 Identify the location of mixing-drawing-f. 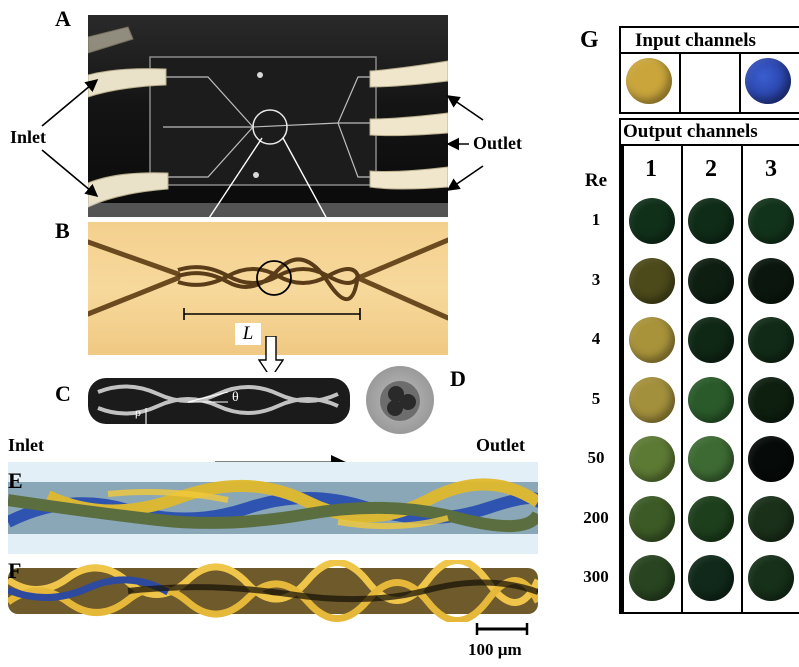
(273, 590).